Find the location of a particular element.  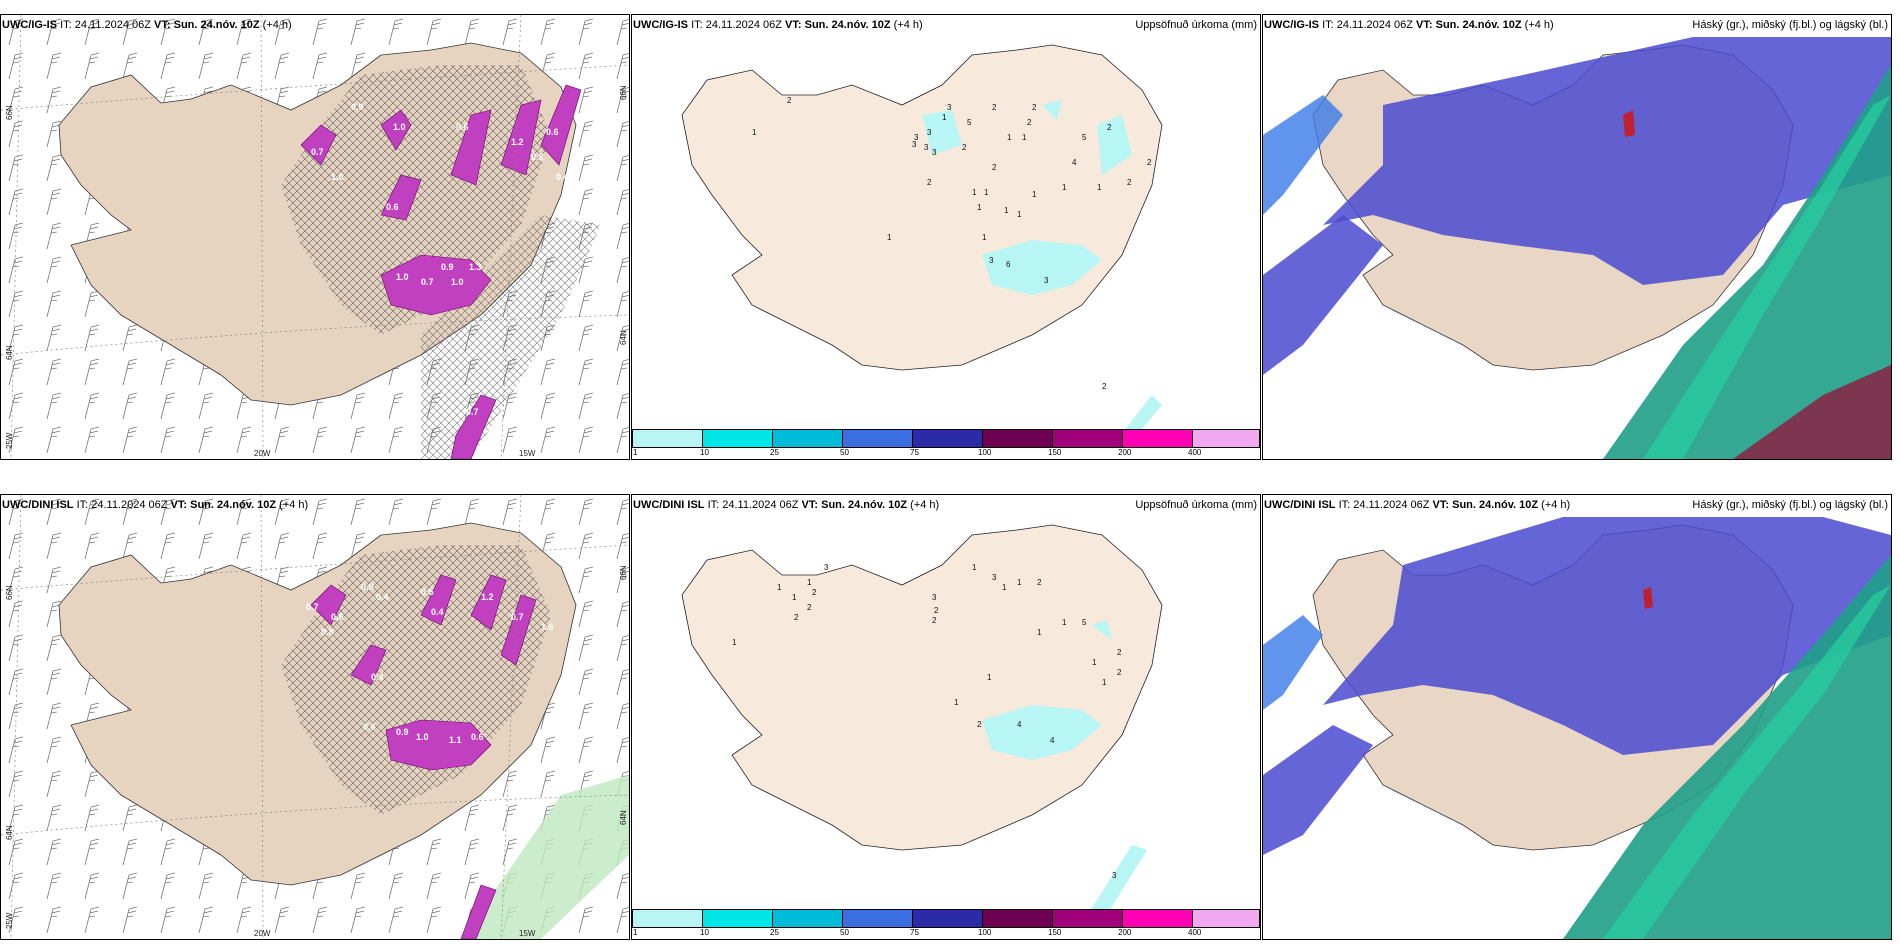

mid-cloud-field is located at coordinates (1607, 161).